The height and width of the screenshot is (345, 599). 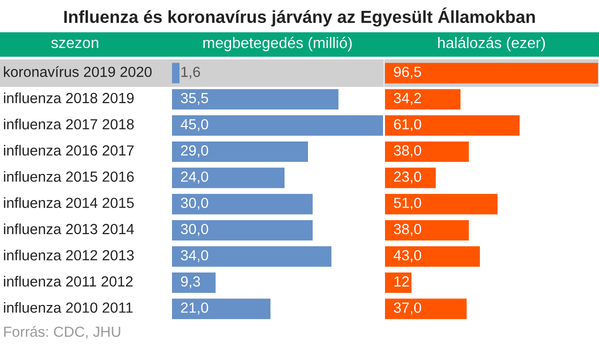 I want to click on data-label: 45,0, so click(x=194, y=125).